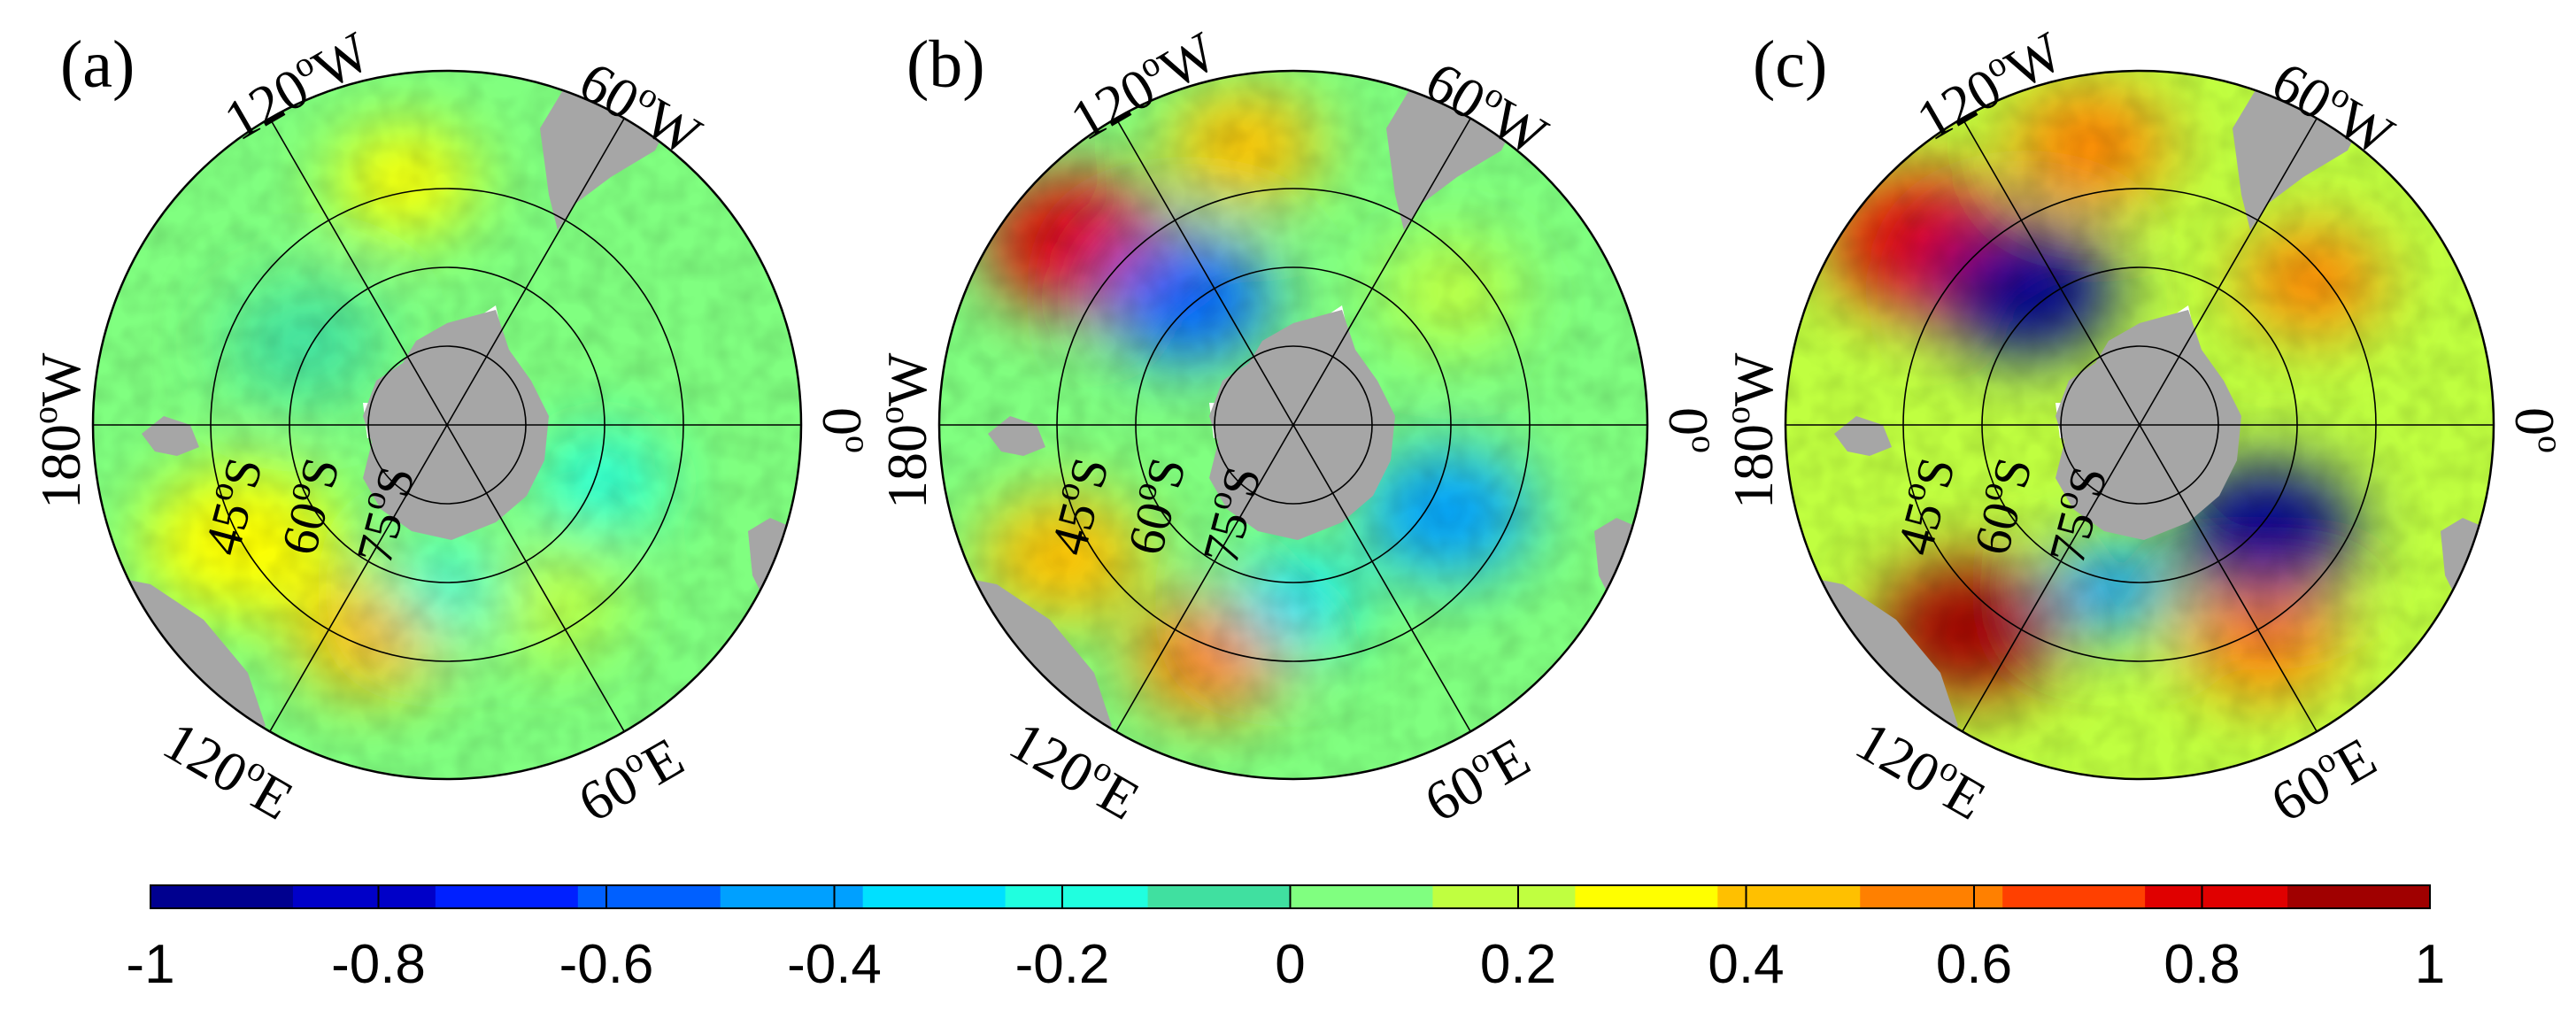 This screenshot has width=2576, height=1011. What do you see at coordinates (1974, 965) in the screenshot?
I see `colorbar-tick-label: 0.6` at bounding box center [1974, 965].